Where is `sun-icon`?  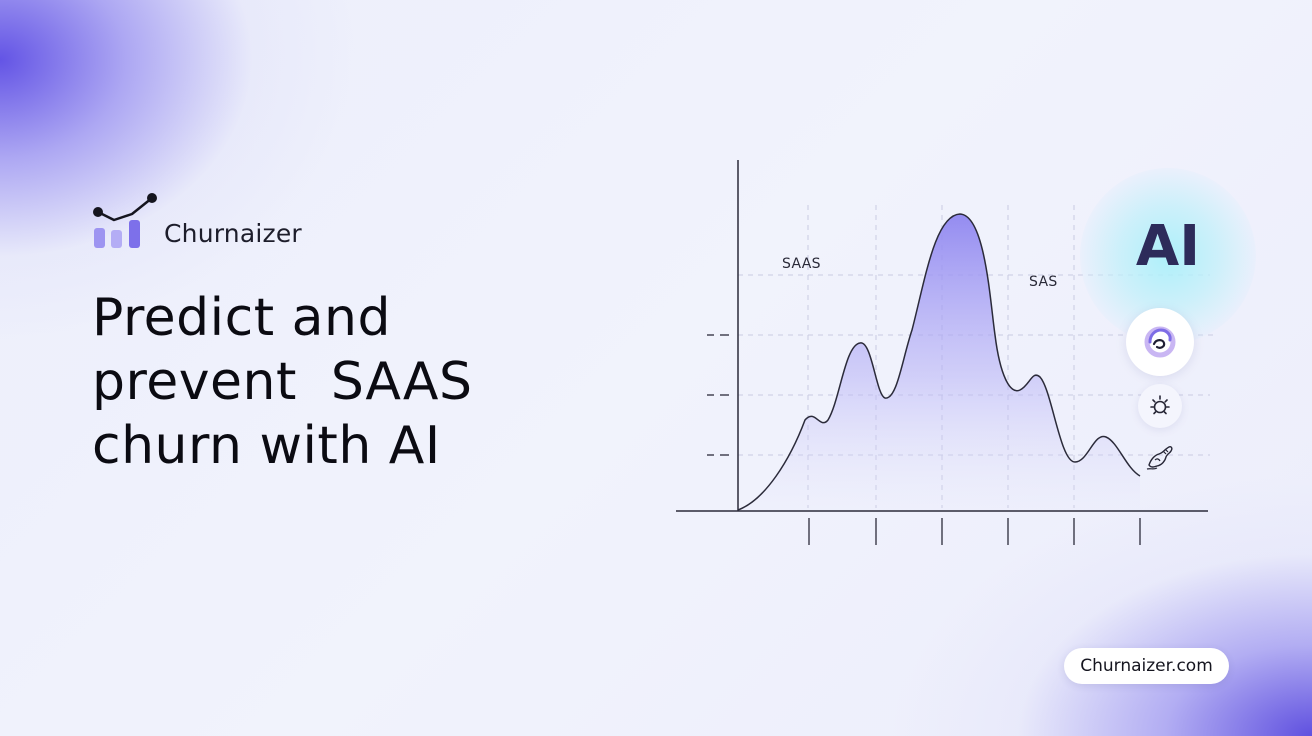
sun-icon is located at coordinates (1160, 405).